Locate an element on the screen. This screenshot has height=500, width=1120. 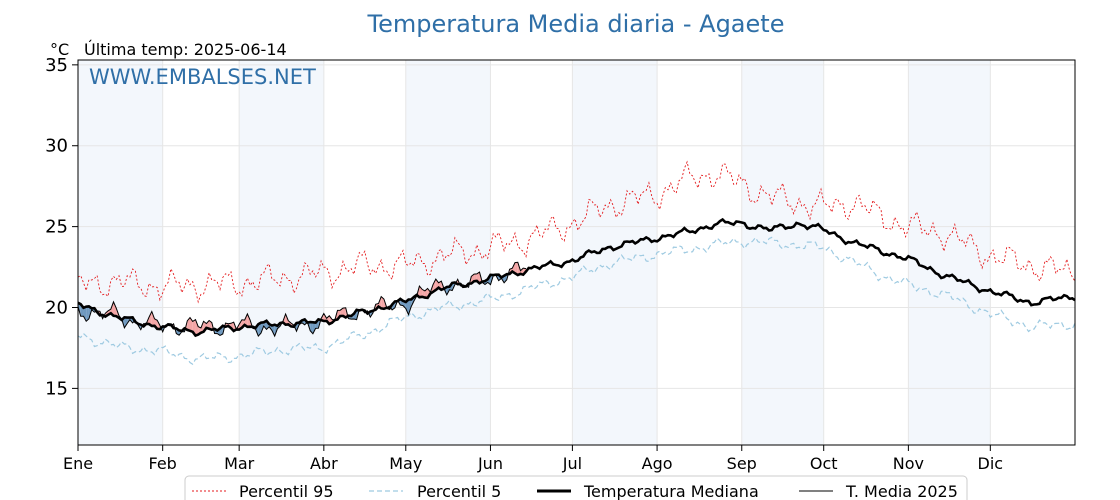
y-tick-label: 30 is located at coordinates (56, 146).